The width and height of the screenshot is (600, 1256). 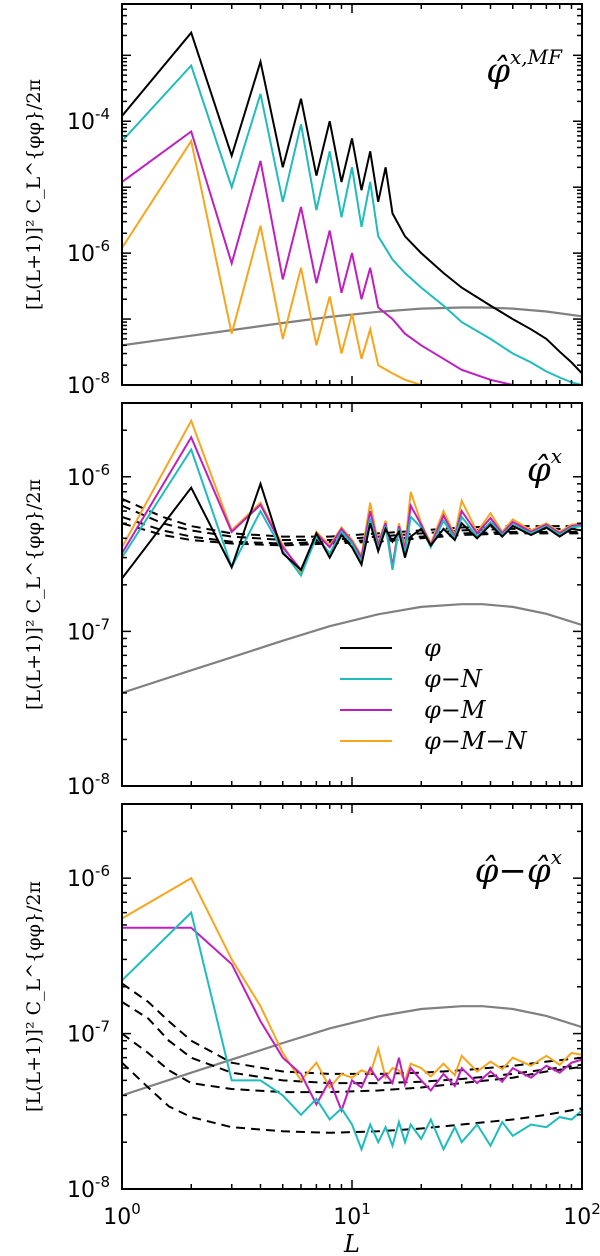 What do you see at coordinates (453, 679) in the screenshot?
I see `legend-label-phi-N: φ−N` at bounding box center [453, 679].